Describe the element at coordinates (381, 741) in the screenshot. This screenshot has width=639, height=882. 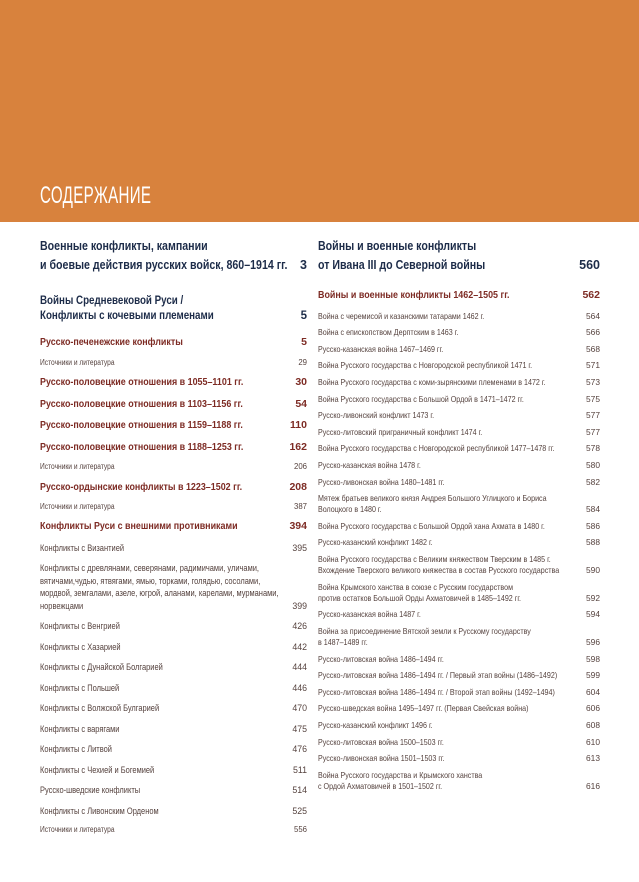
I see `toc-entry-title: Русско-литовская война 1500–1503 гг.` at that location.